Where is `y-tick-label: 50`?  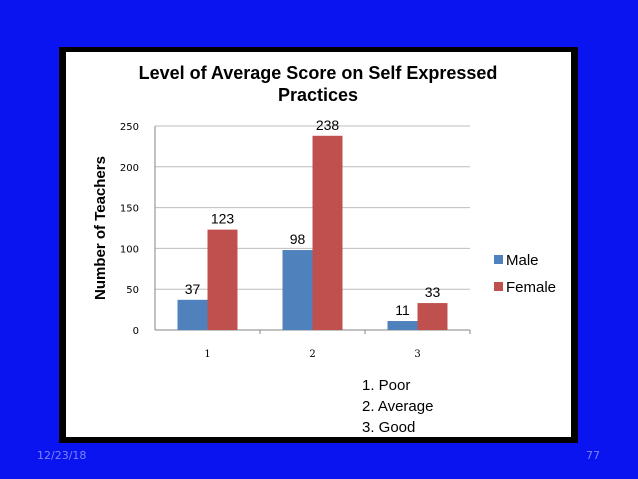
y-tick-label: 50 is located at coordinates (132, 290).